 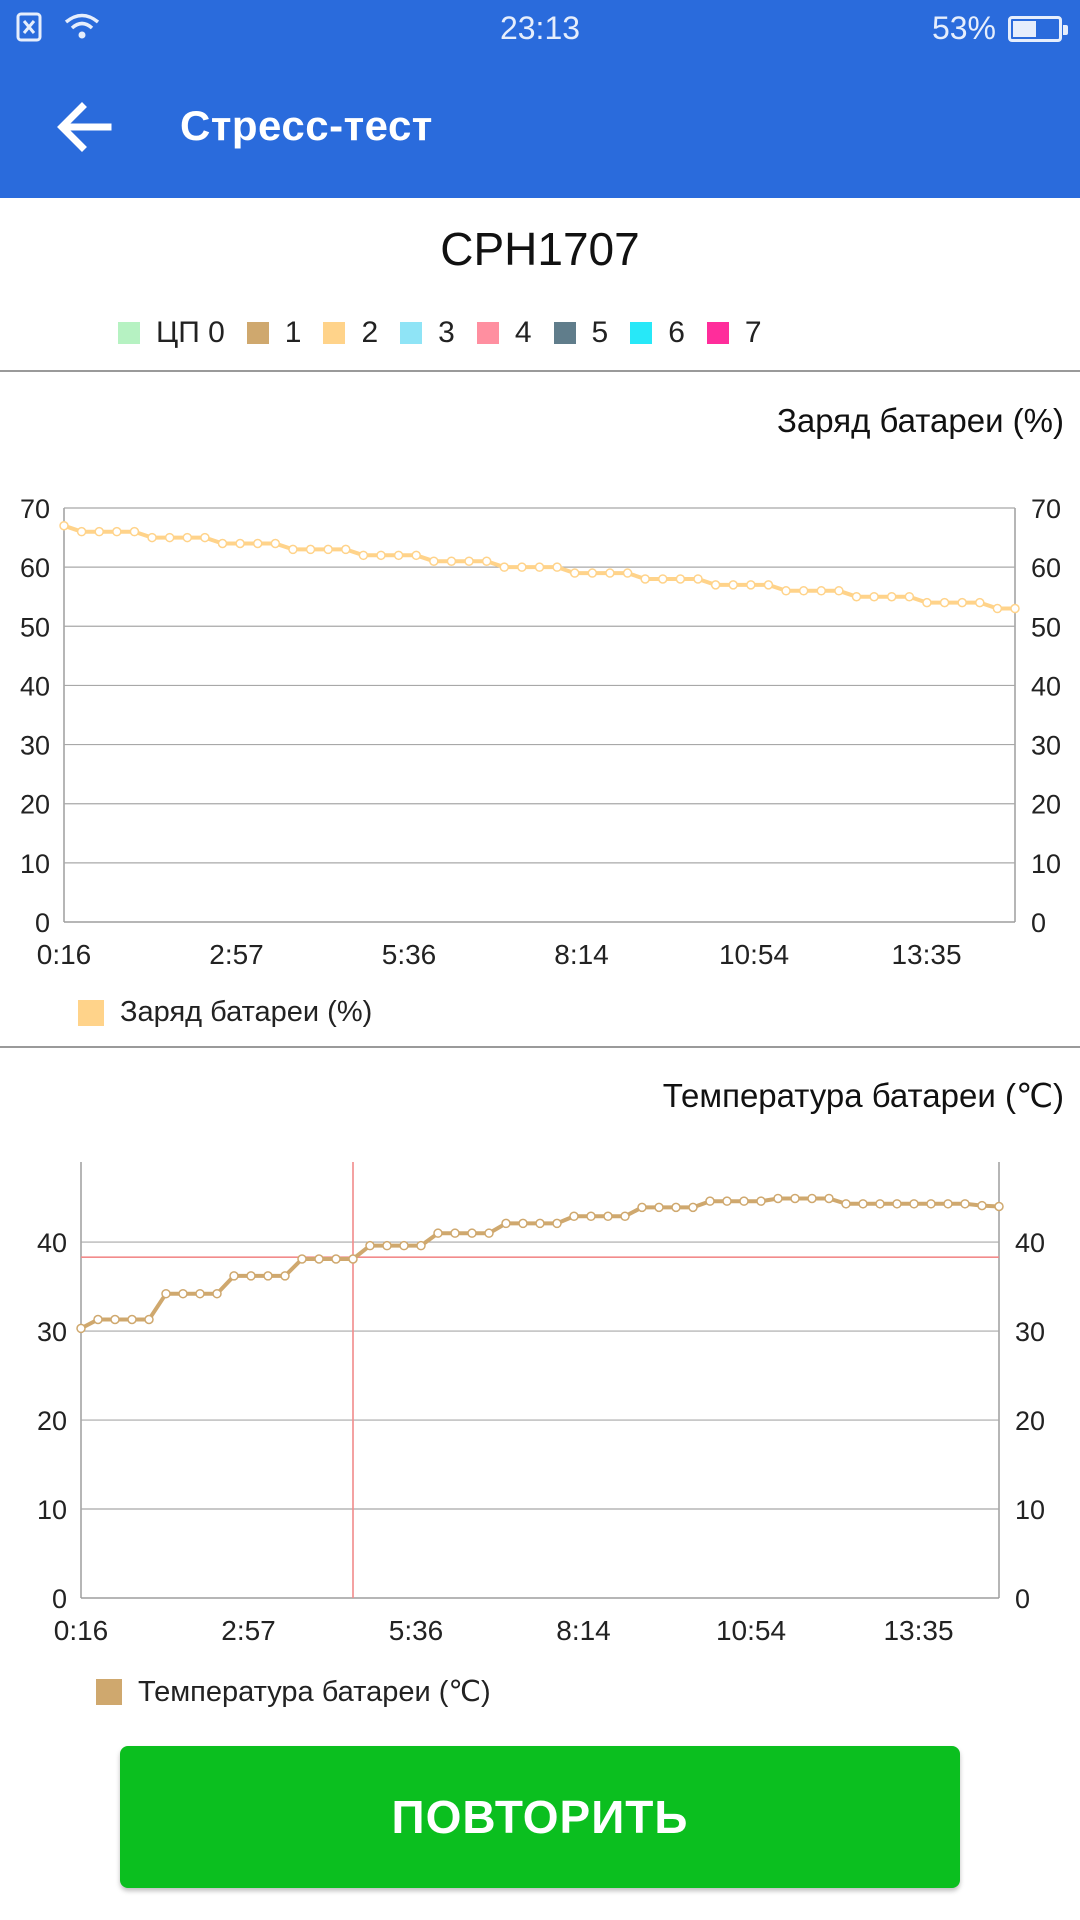 I want to click on y-tick-label-right: 10, so click(x=1046, y=864).